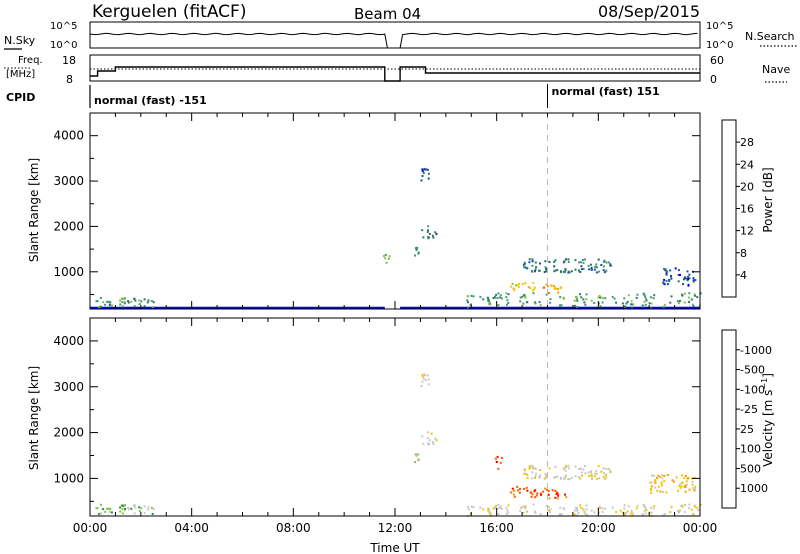 Image resolution: width=800 pixels, height=554 pixels. What do you see at coordinates (395, 68) in the screenshot?
I see `freq-panel-frame` at bounding box center [395, 68].